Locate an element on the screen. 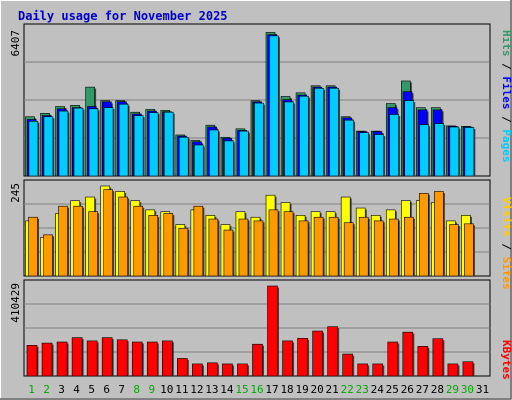 The width and height of the screenshot is (512, 400). x-tick-label-30: 30 is located at coordinates (467, 389).